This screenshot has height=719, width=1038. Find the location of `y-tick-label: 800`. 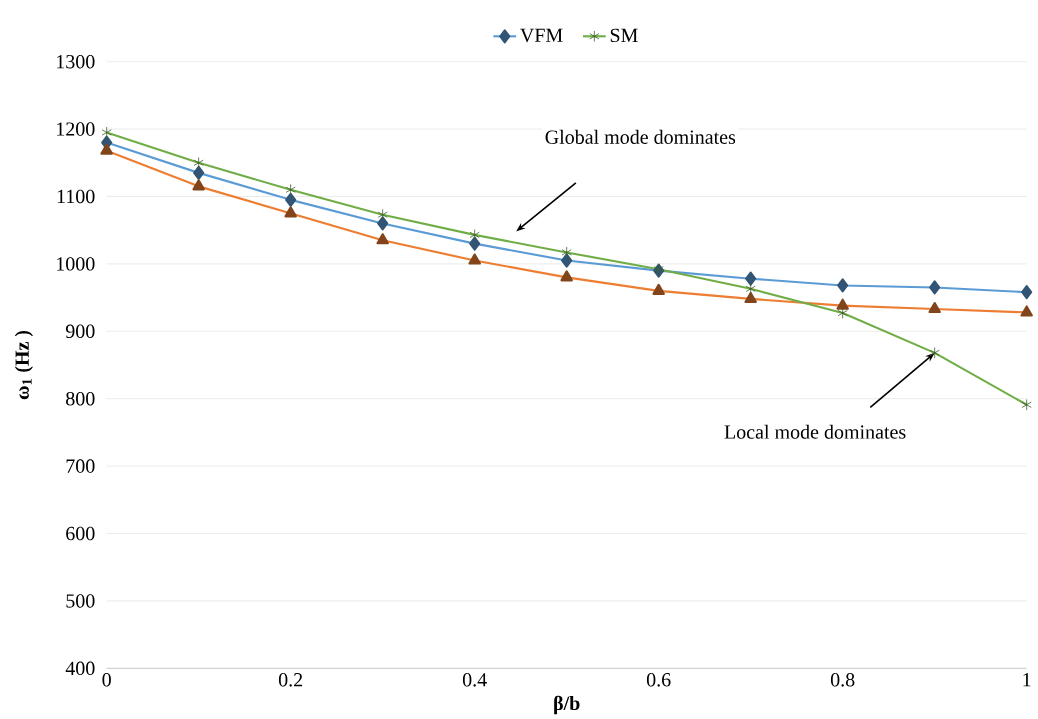

y-tick-label: 800 is located at coordinates (80, 399).